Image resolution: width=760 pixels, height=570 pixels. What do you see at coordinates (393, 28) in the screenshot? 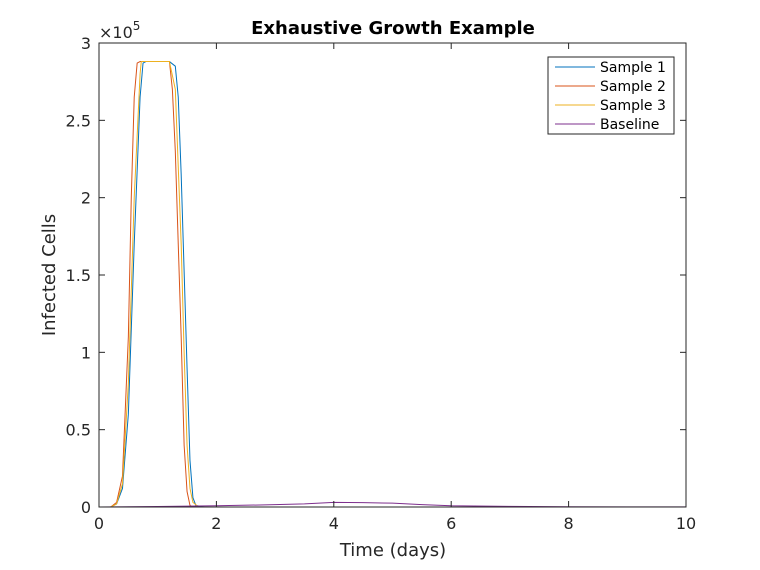
I see `chart-title: Exhaustive Growth Example` at bounding box center [393, 28].